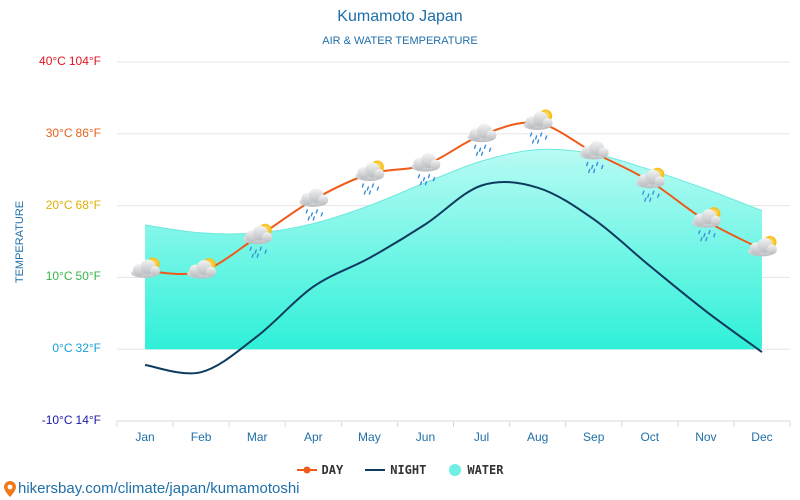 This screenshot has width=800, height=500. Describe the element at coordinates (332, 470) in the screenshot. I see `legend-day-label: DAY` at that location.